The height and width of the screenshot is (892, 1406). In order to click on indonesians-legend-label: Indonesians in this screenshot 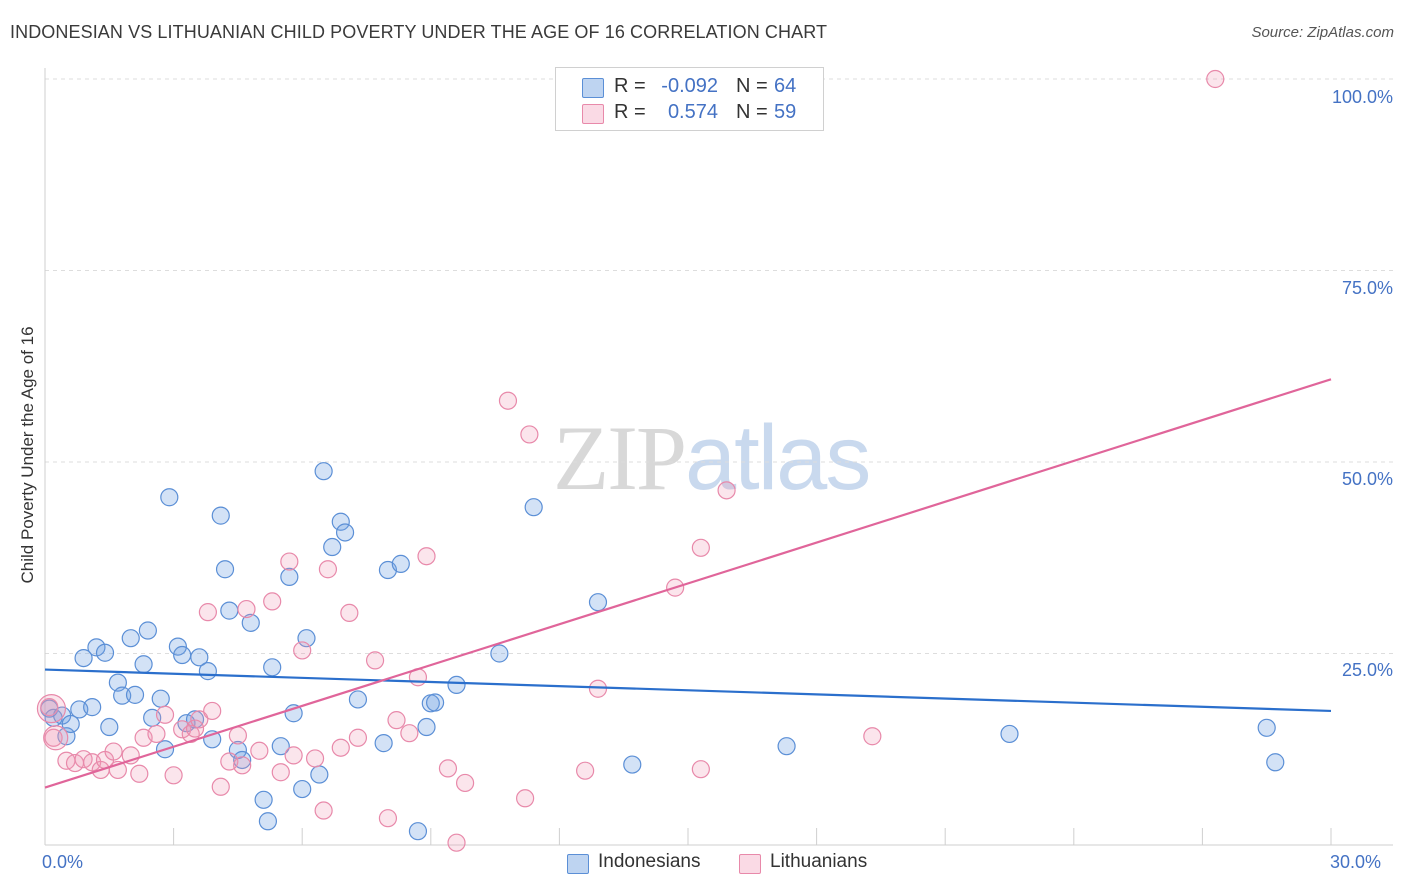, I will do `click(649, 861)`.